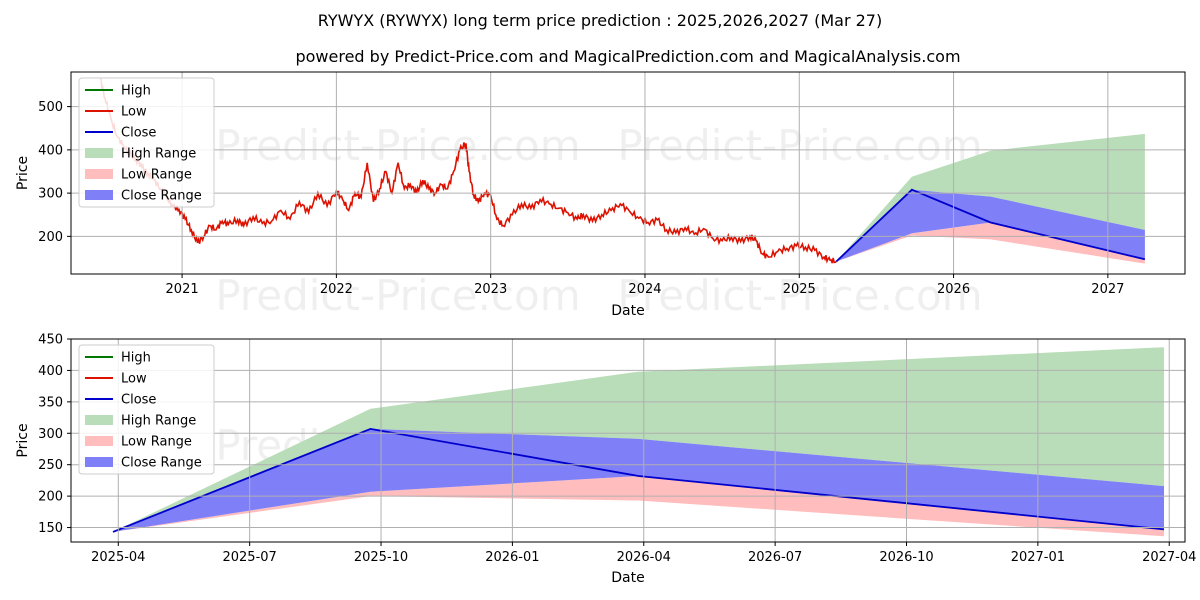 This screenshot has width=1200, height=600. Describe the element at coordinates (953, 289) in the screenshot. I see `x-tick-label: 2026` at that location.